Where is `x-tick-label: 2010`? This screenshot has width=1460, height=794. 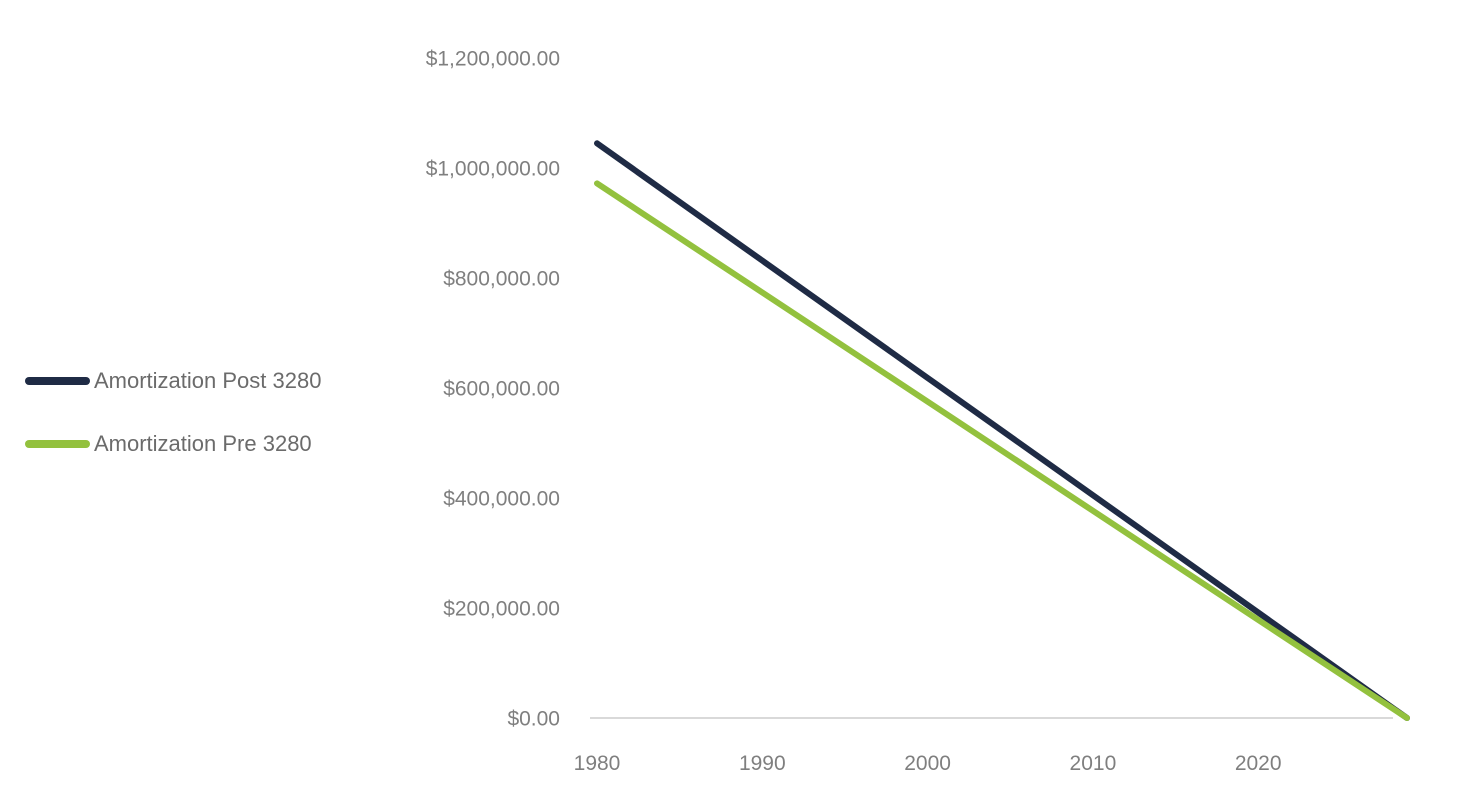
x-tick-label: 2010 is located at coordinates (1093, 763).